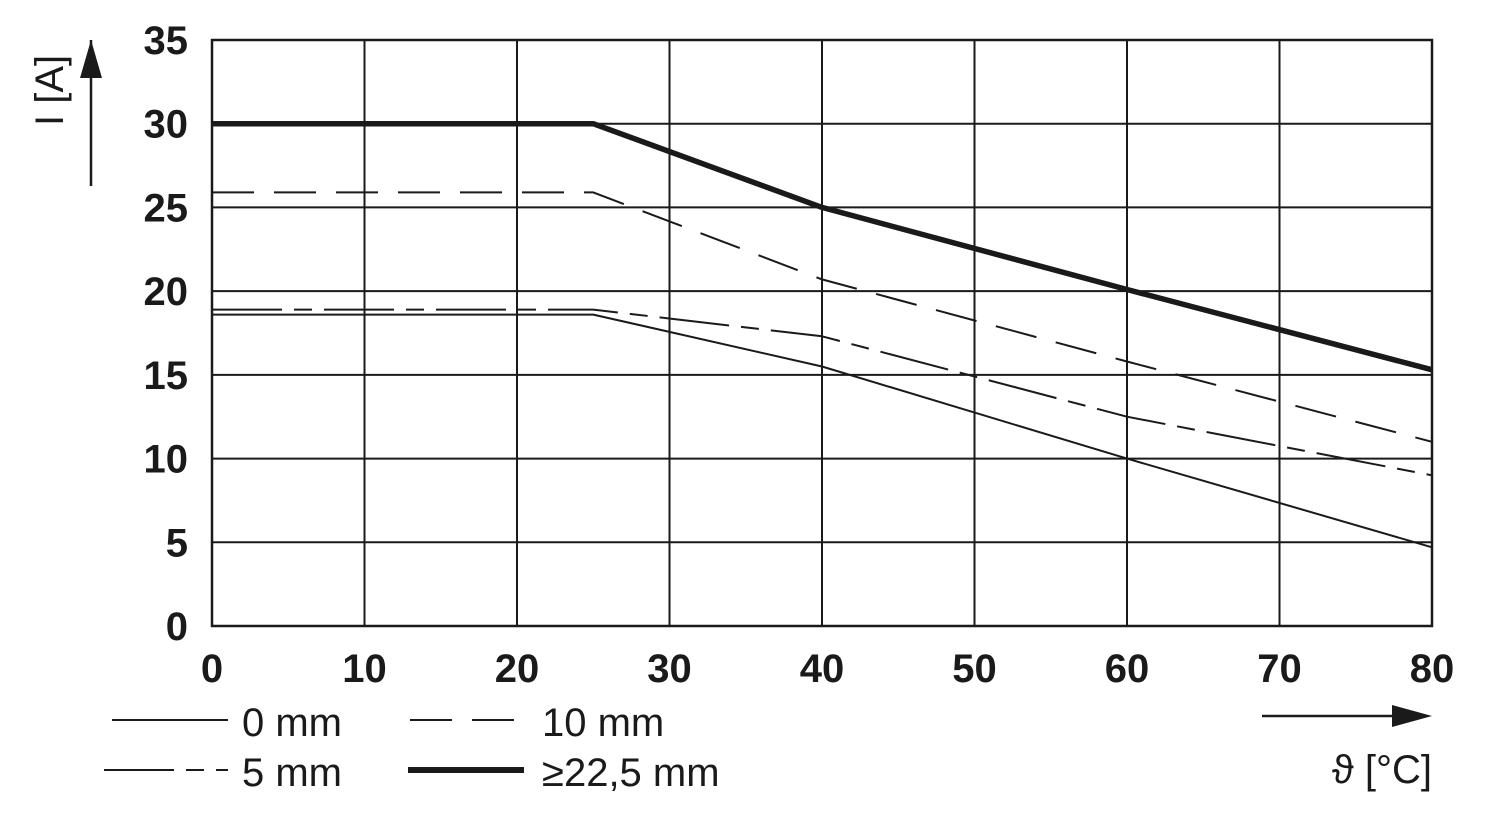  Describe the element at coordinates (364, 669) in the screenshot. I see `x-tick-label: 10` at that location.